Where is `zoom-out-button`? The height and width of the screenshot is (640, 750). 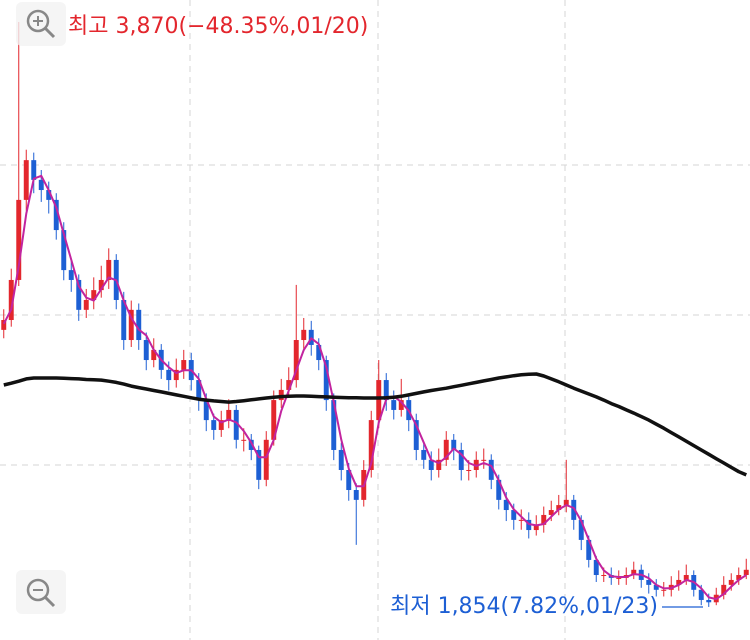 zoom-out-button is located at coordinates (41, 592).